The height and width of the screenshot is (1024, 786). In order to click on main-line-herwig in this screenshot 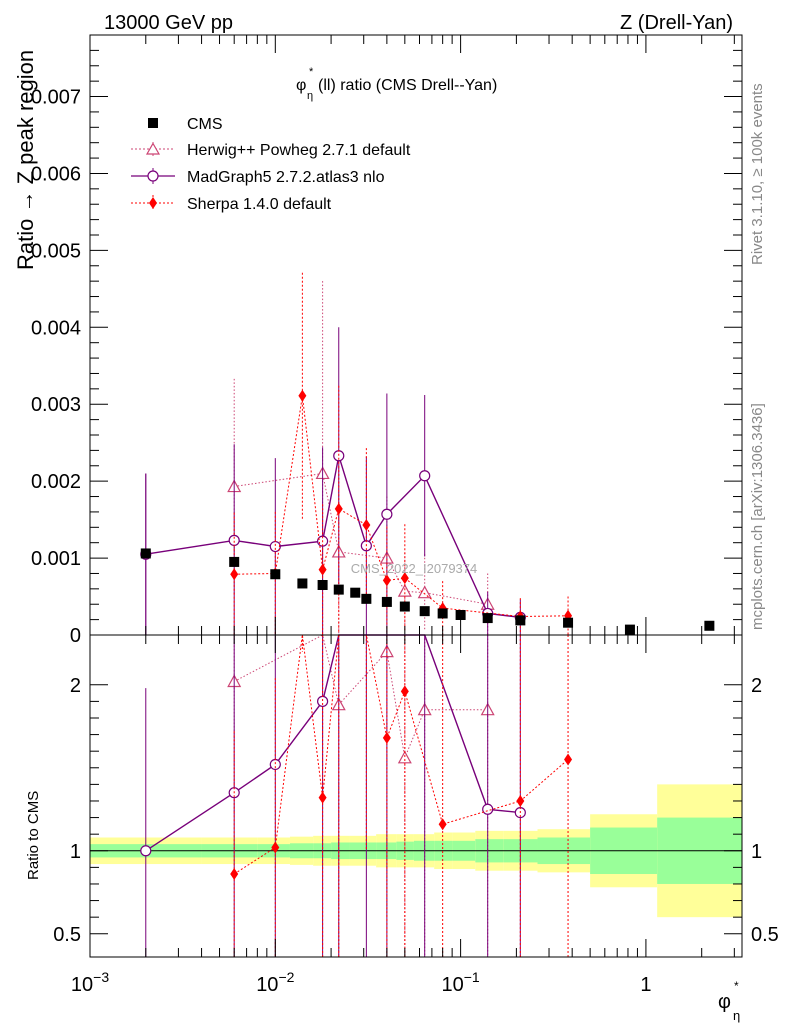, I will do `click(361, 538)`.